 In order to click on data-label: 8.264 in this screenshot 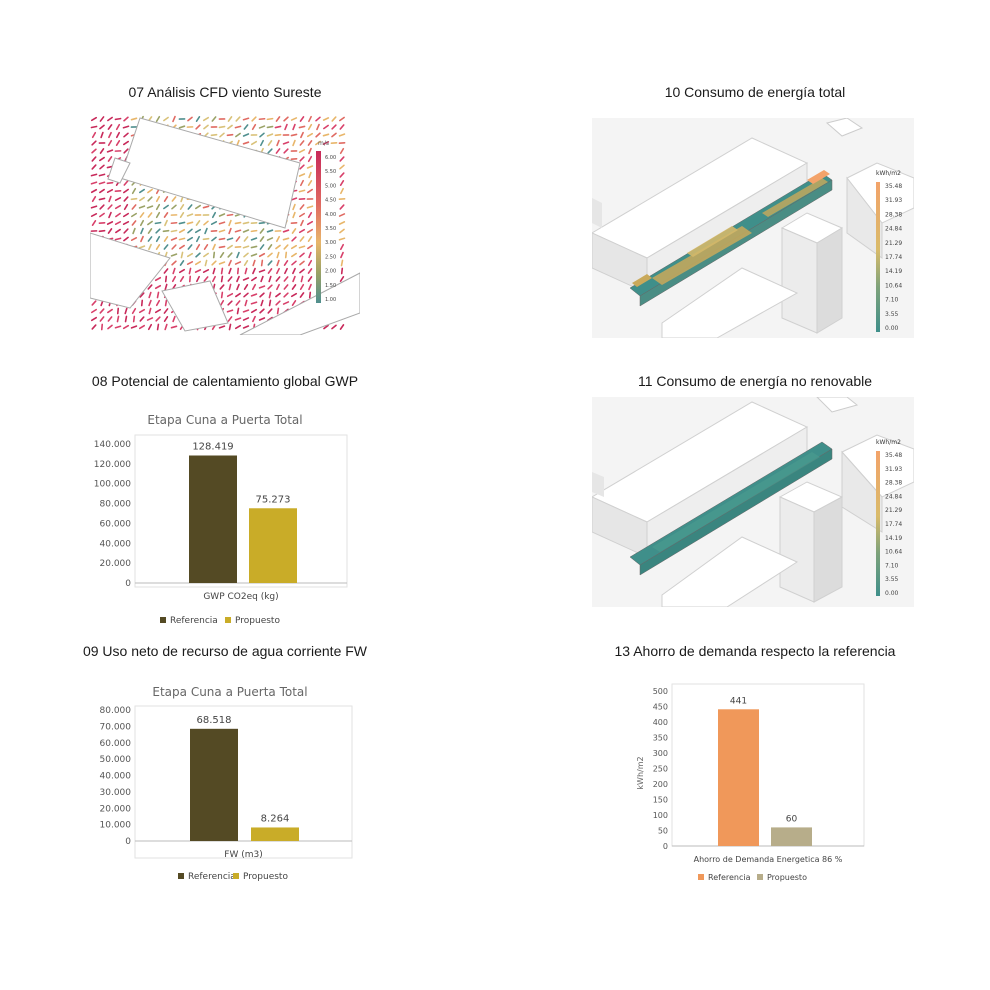, I will do `click(275, 818)`.